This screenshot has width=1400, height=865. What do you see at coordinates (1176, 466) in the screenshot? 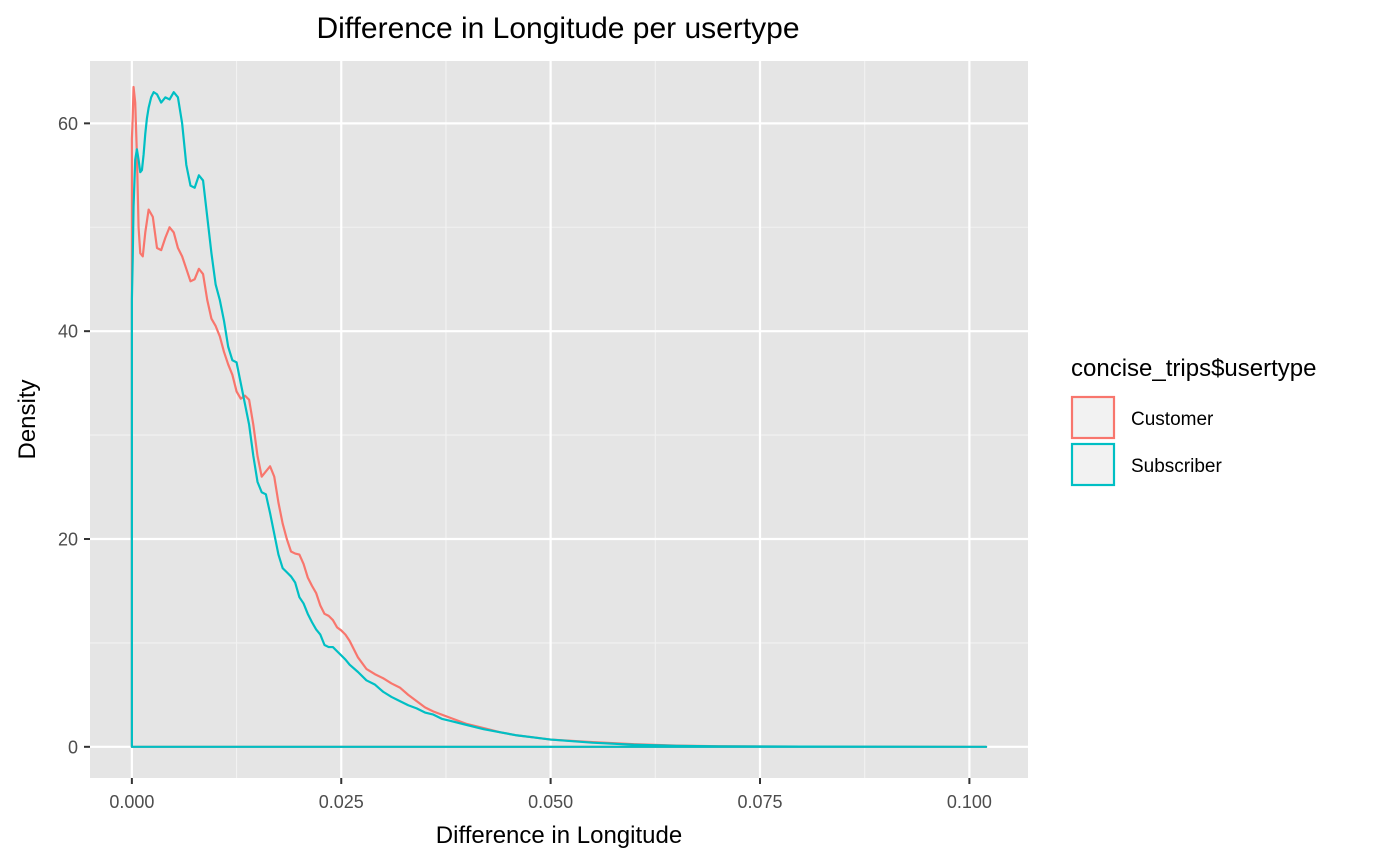
I see `legend-label-subscriber: Subscriber` at bounding box center [1176, 466].